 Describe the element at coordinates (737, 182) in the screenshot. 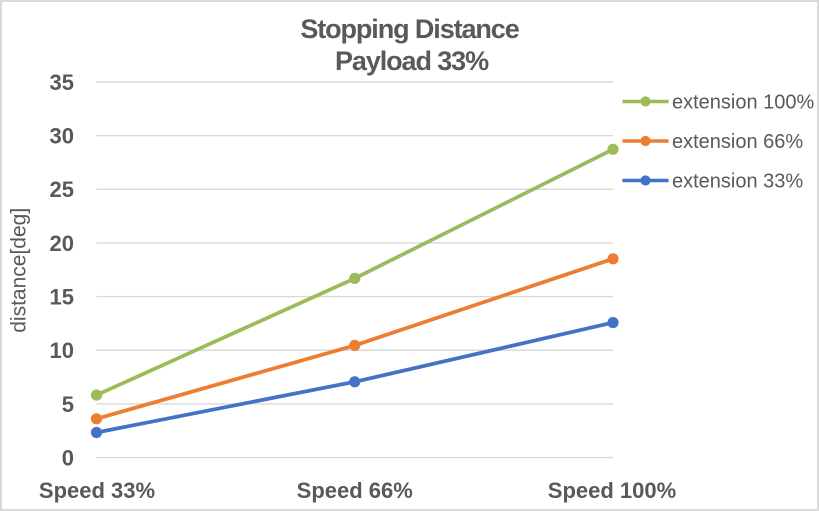

I see `svg-text: extension 33%` at that location.